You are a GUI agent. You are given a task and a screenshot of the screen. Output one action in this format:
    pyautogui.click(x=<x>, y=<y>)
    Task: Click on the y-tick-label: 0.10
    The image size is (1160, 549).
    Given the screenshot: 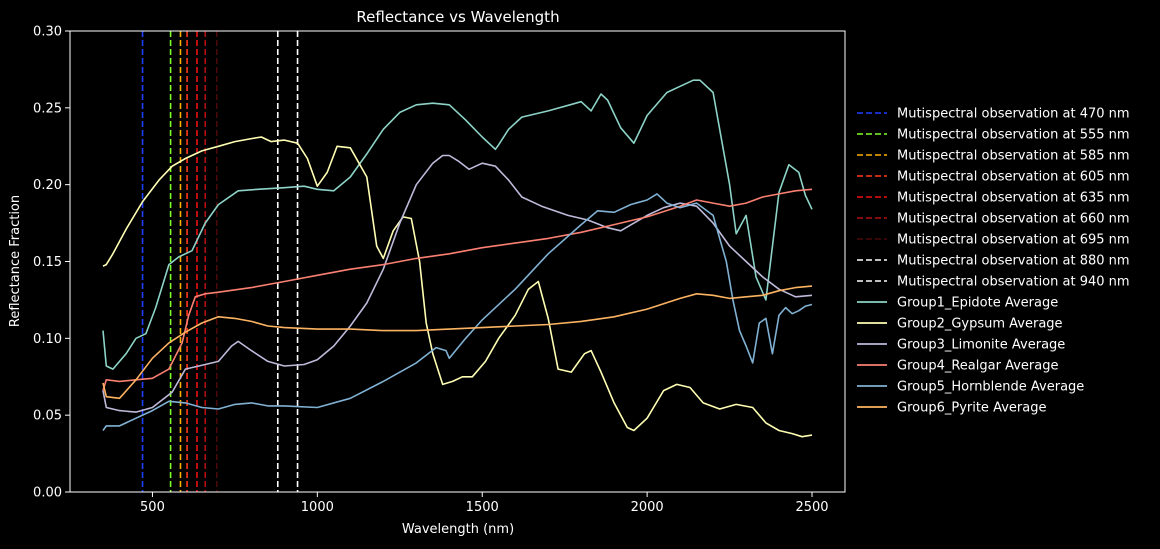 What is the action you would take?
    pyautogui.click(x=47, y=339)
    